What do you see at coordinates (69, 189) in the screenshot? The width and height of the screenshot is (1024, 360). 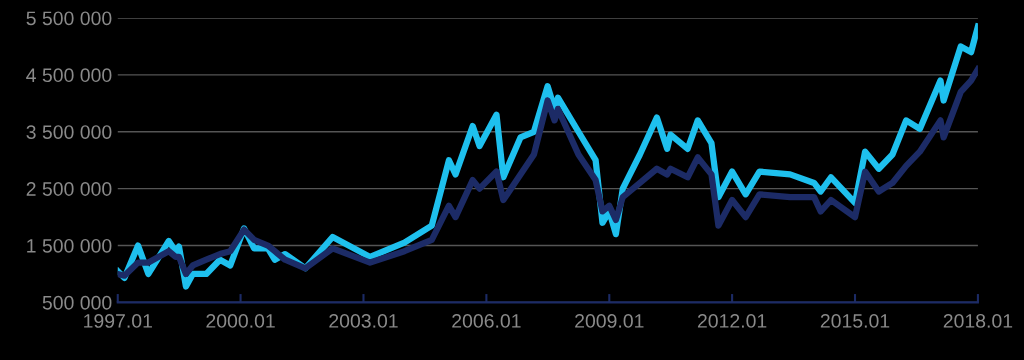 I see `y-tick-label: 2 500 000` at bounding box center [69, 189].